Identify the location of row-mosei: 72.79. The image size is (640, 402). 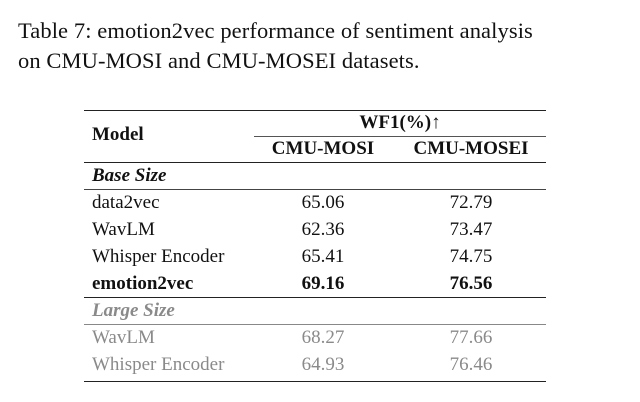
(471, 202).